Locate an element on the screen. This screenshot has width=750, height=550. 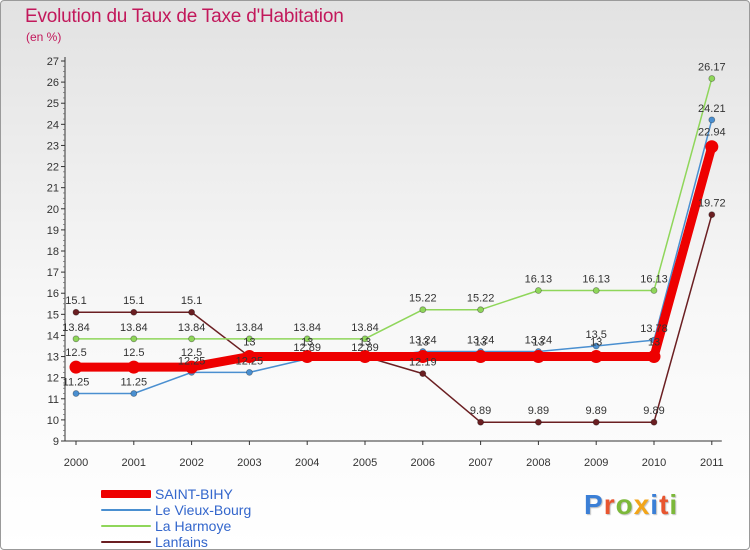
legend-label-lanfains: Lanfains is located at coordinates (181, 542).